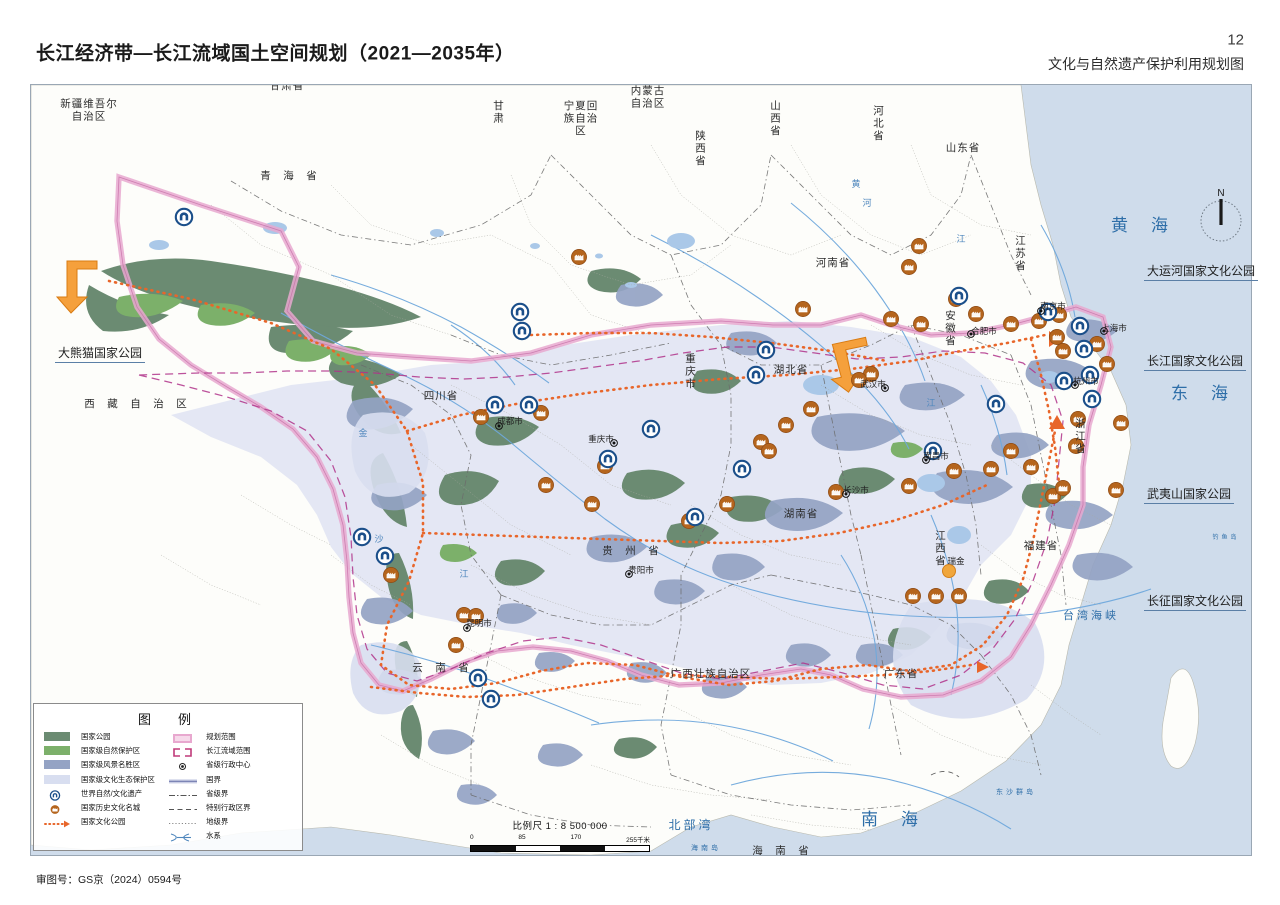 This screenshot has height=905, width=1280. I want to click on legend-item: 地级界, so click(231, 821).